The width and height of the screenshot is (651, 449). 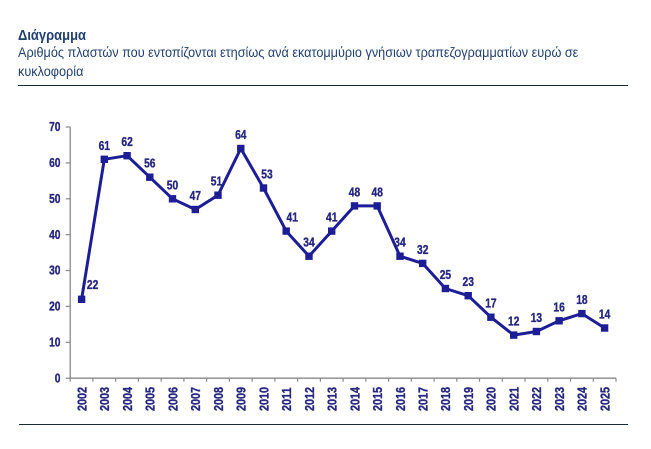 What do you see at coordinates (149, 164) in the screenshot?
I see `svg-text: 56` at bounding box center [149, 164].